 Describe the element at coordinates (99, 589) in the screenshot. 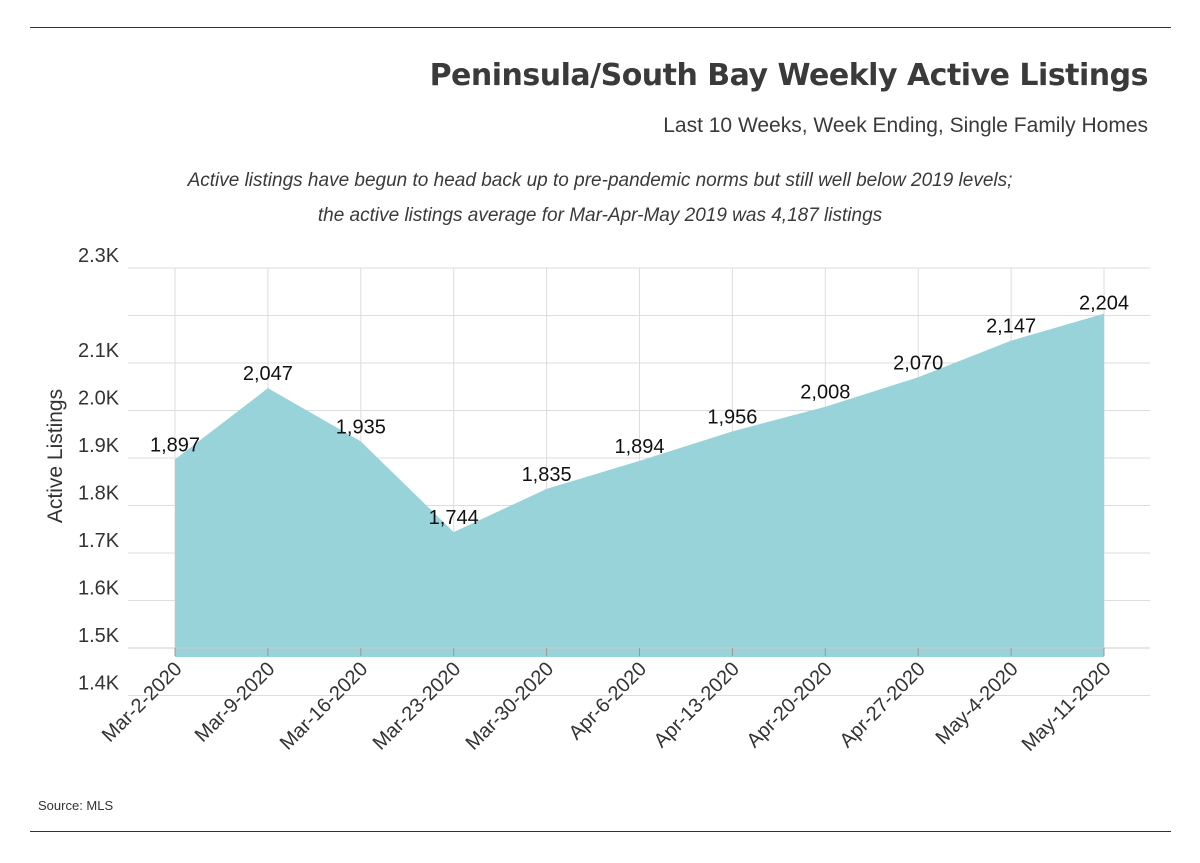

I see `y-tick-label: 1.6K` at that location.